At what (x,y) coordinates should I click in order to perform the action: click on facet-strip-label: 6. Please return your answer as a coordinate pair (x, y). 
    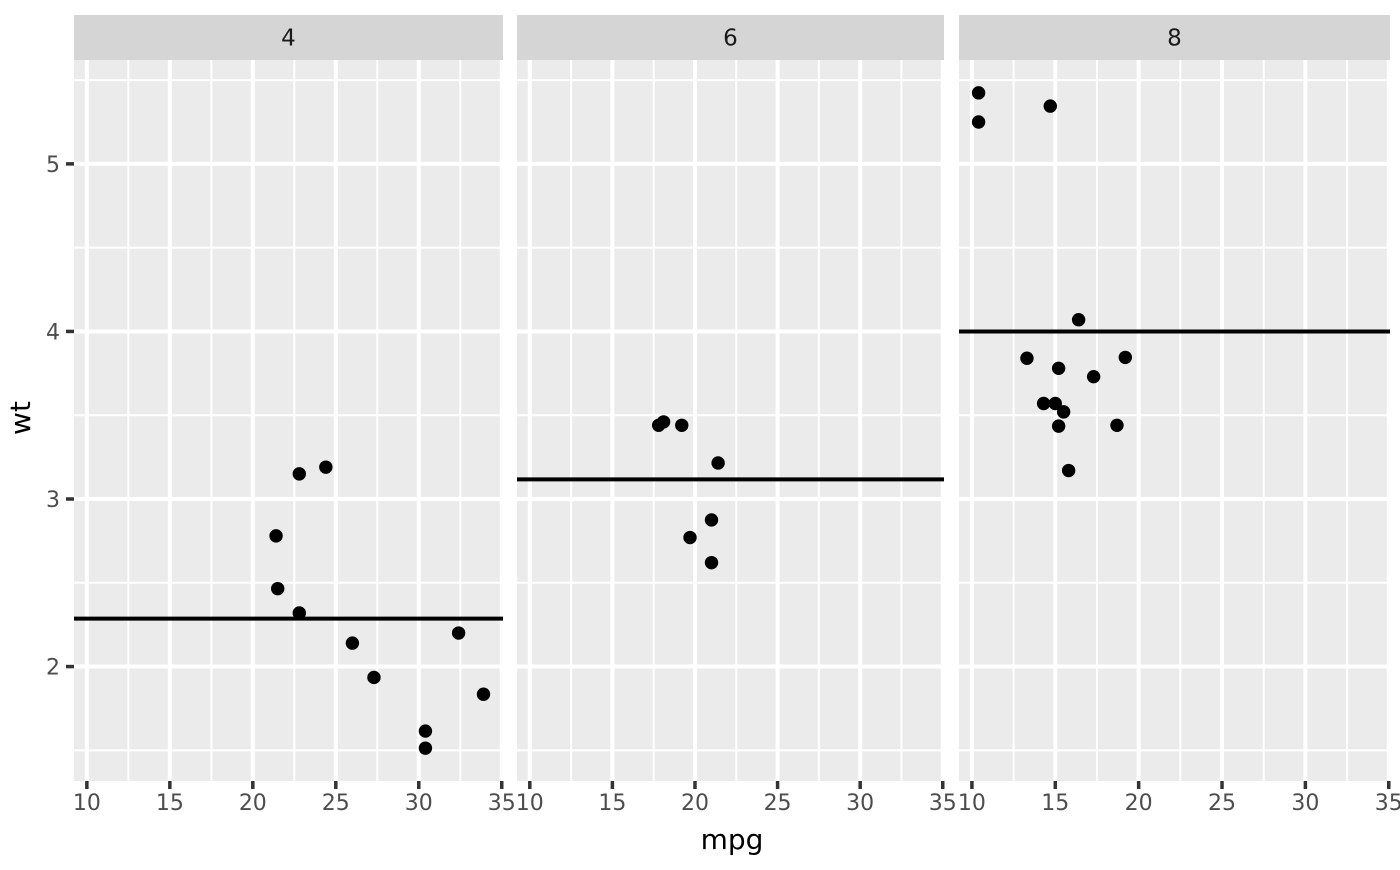
    Looking at the image, I should click on (730, 39).